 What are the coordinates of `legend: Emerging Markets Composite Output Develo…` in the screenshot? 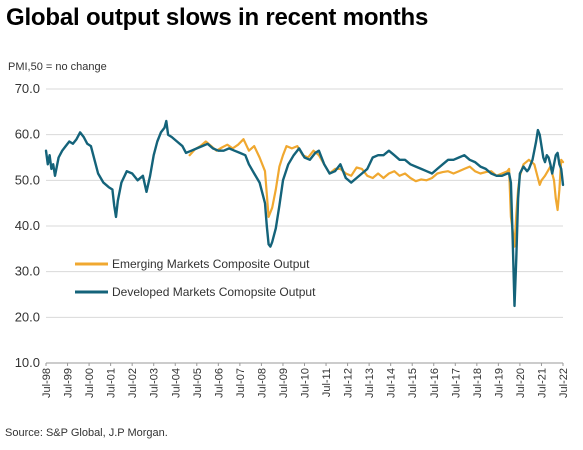 It's located at (195, 278).